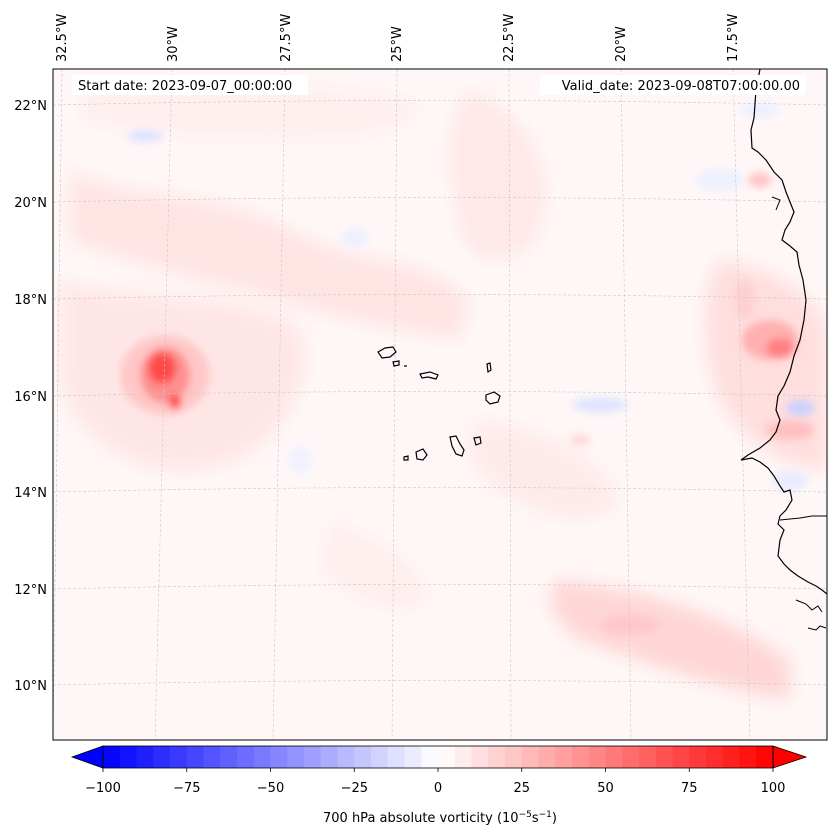  I want to click on valid-date: Valid_date: 2023-09-08T07:00:00.00, so click(681, 86).